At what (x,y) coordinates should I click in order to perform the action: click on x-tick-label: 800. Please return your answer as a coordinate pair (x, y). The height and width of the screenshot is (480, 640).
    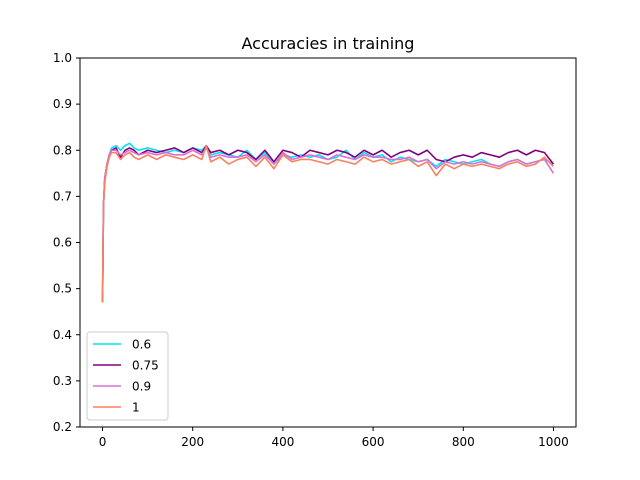
    Looking at the image, I should click on (463, 442).